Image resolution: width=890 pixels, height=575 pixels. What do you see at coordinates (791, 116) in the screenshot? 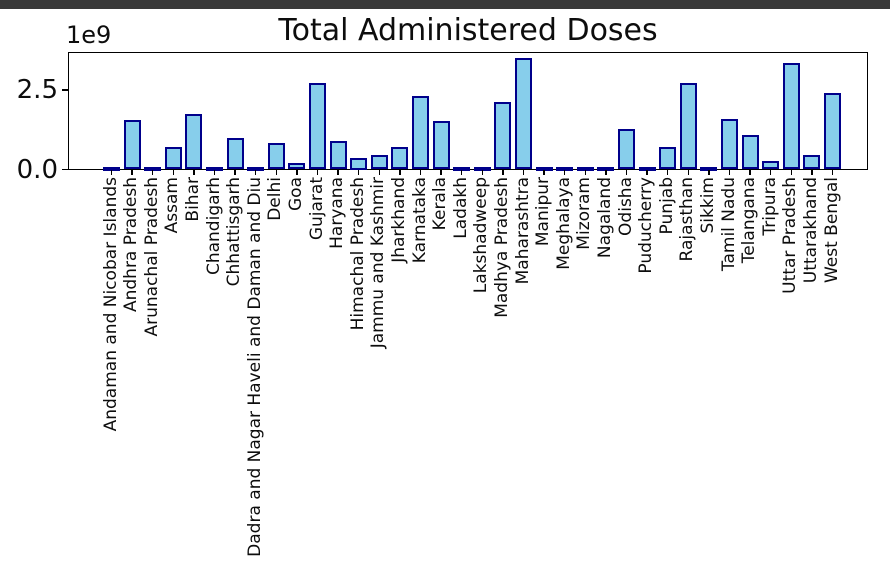
I see `bar-uttar-pradesh` at bounding box center [791, 116].